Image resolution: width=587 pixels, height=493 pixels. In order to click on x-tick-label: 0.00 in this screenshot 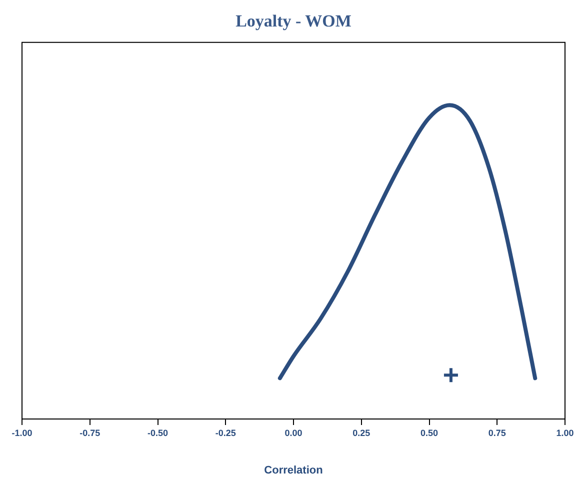, I will do `click(293, 433)`.